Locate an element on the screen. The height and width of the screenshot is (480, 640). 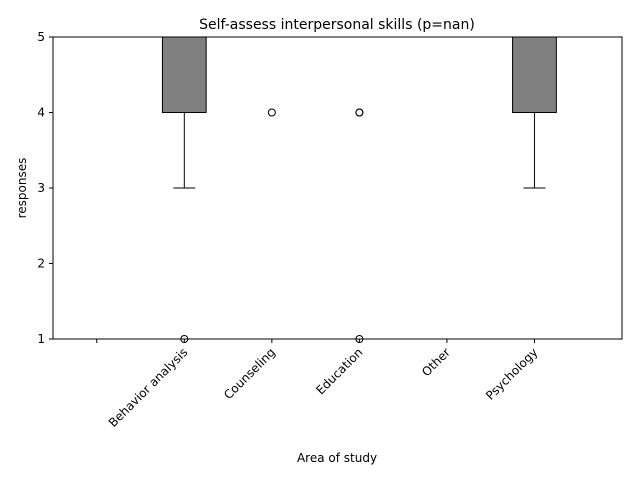
y-tick-label-5: 5 is located at coordinates (41, 37).